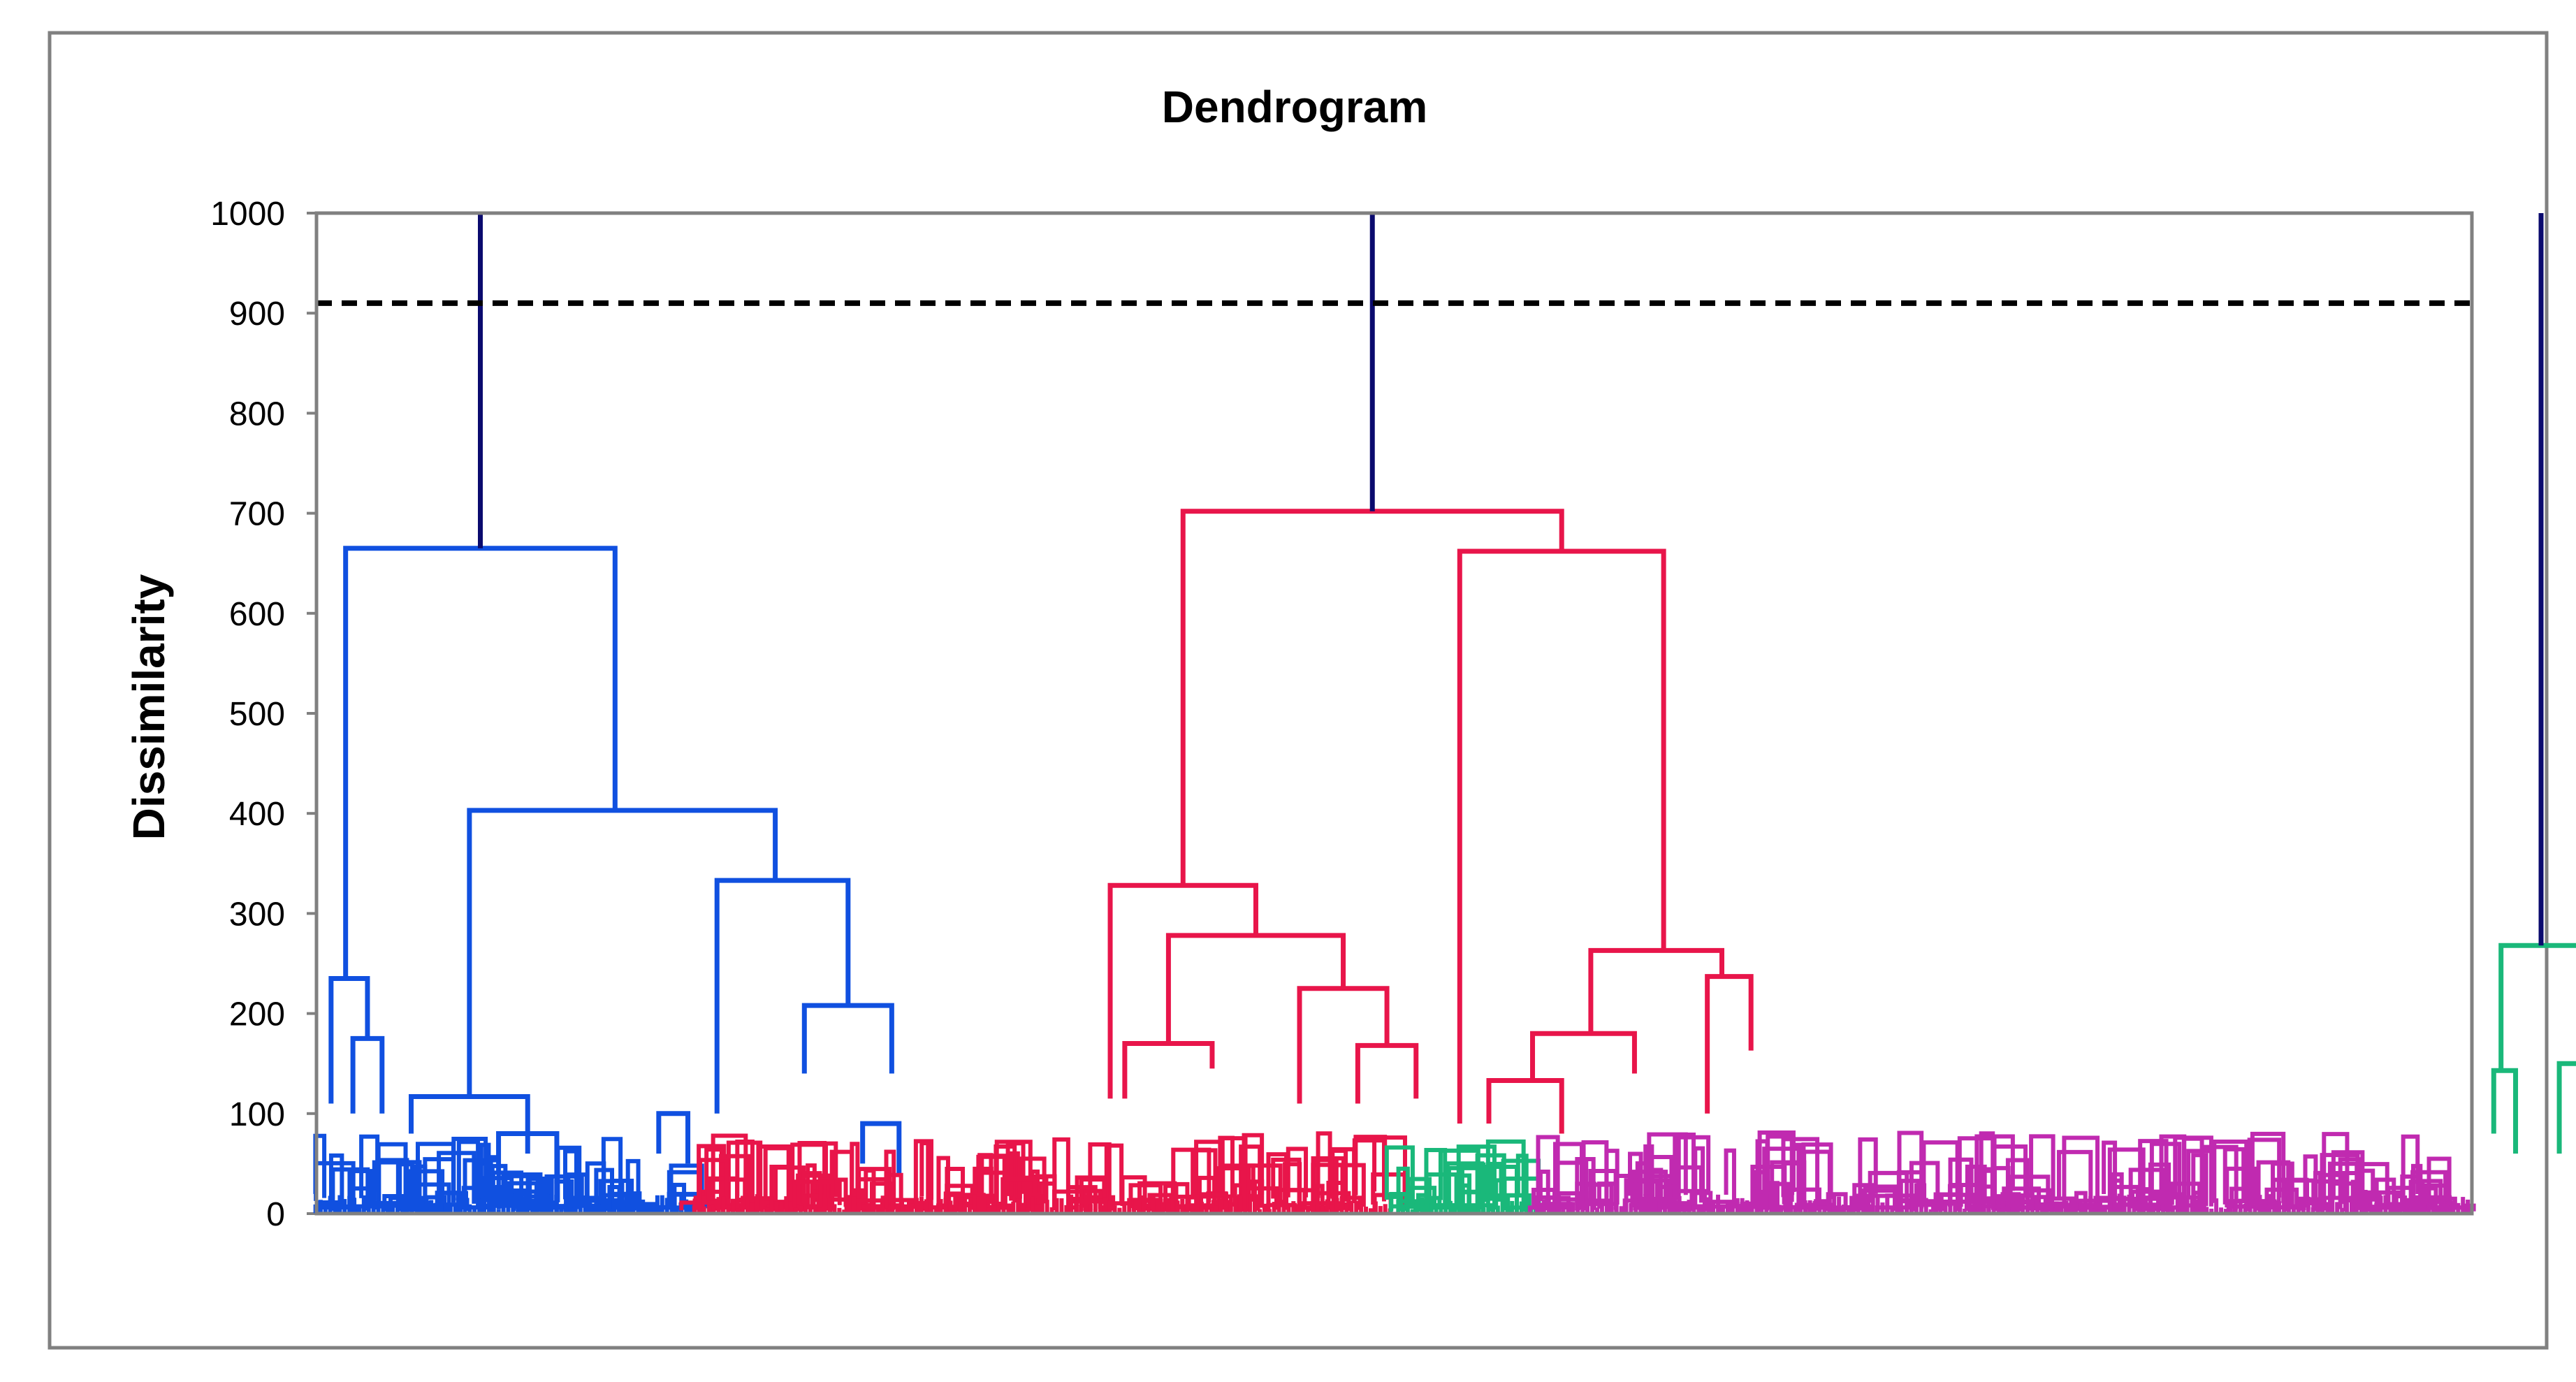  What do you see at coordinates (257, 514) in the screenshot?
I see `y-tick-label: 700` at bounding box center [257, 514].